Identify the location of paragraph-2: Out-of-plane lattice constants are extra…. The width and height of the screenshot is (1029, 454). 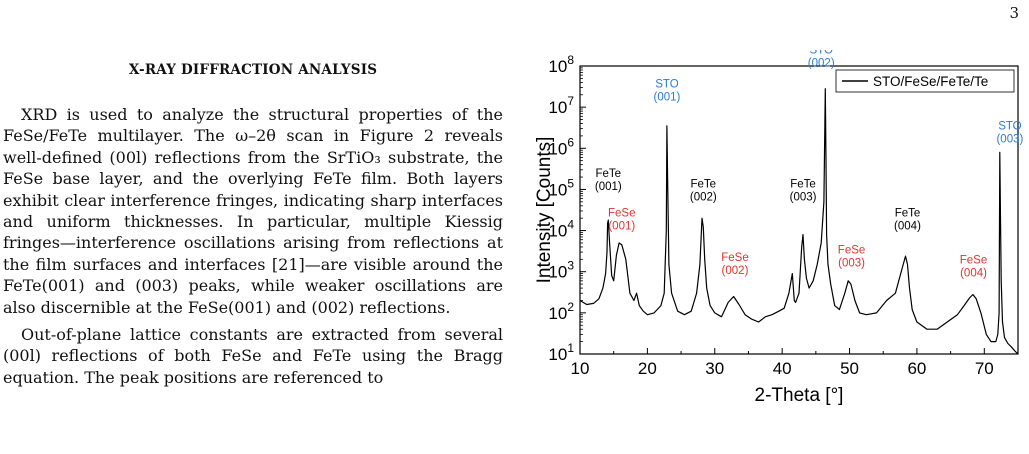
(253, 356).